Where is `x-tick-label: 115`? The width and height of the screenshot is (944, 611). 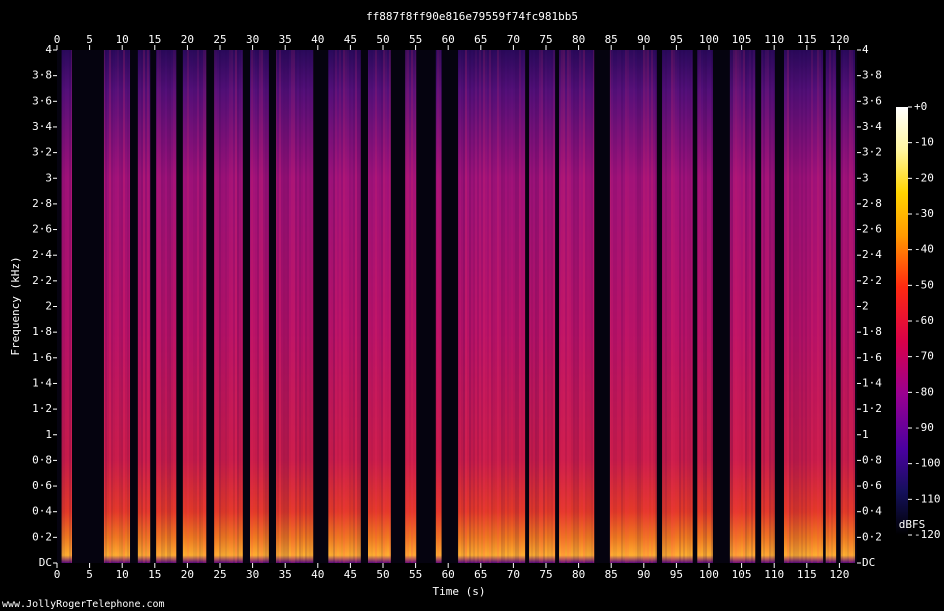 x-tick-label: 115 is located at coordinates (807, 39).